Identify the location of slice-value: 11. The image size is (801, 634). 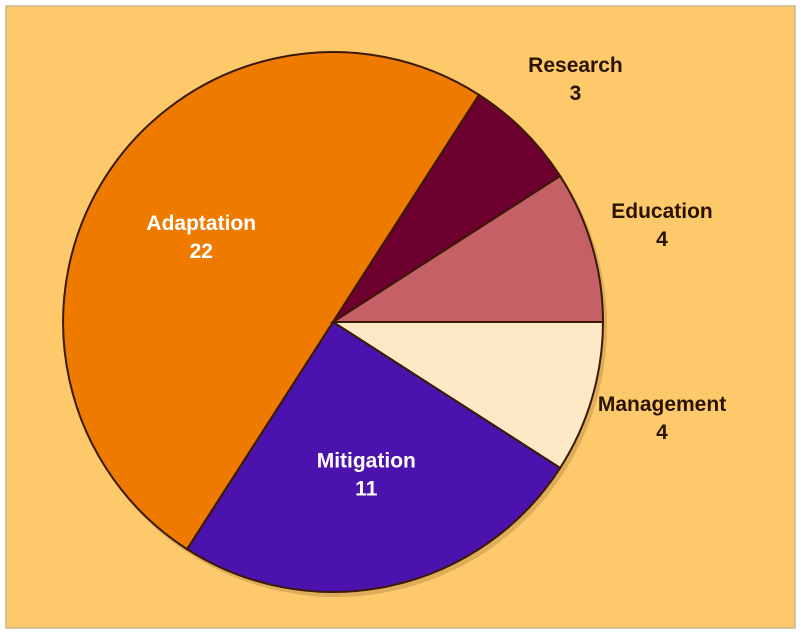
(366, 489).